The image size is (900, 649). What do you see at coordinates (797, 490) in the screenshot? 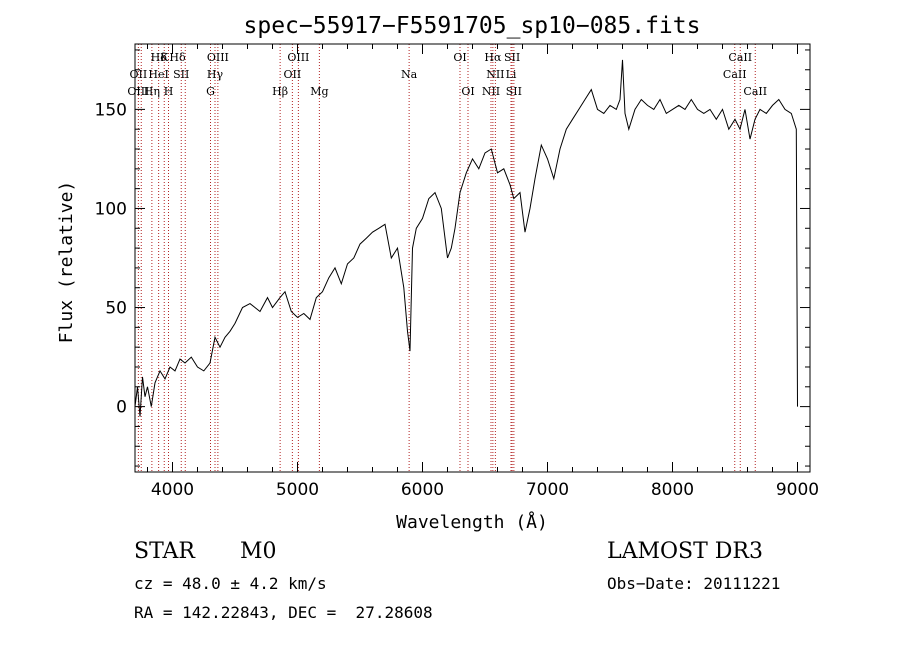
I see `x-tick-label: 9000` at bounding box center [797, 490].